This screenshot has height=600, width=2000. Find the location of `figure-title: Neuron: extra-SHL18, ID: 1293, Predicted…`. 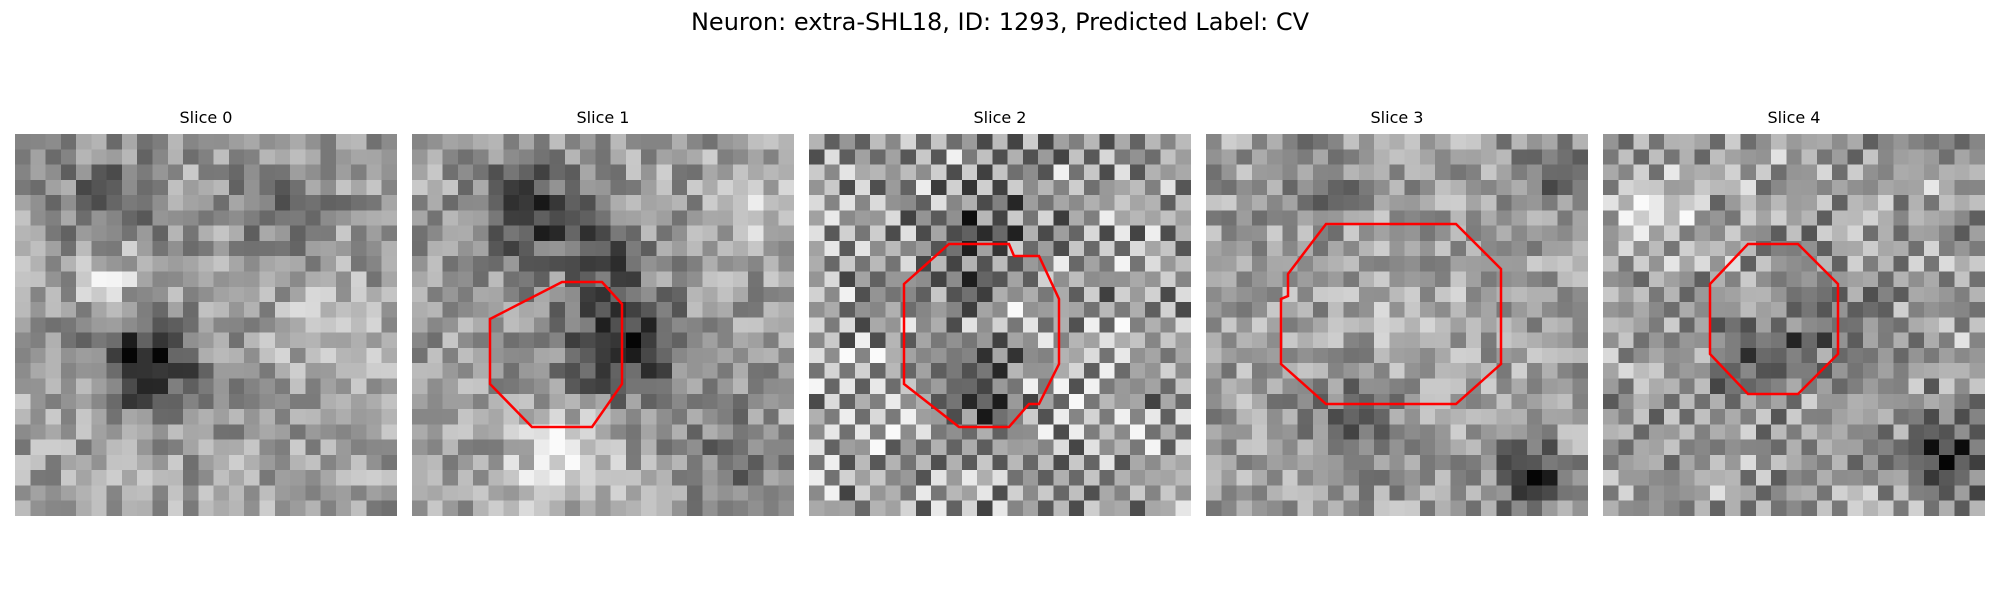

figure-title: Neuron: extra-SHL18, ID: 1293, Predicted… is located at coordinates (1000, 22).